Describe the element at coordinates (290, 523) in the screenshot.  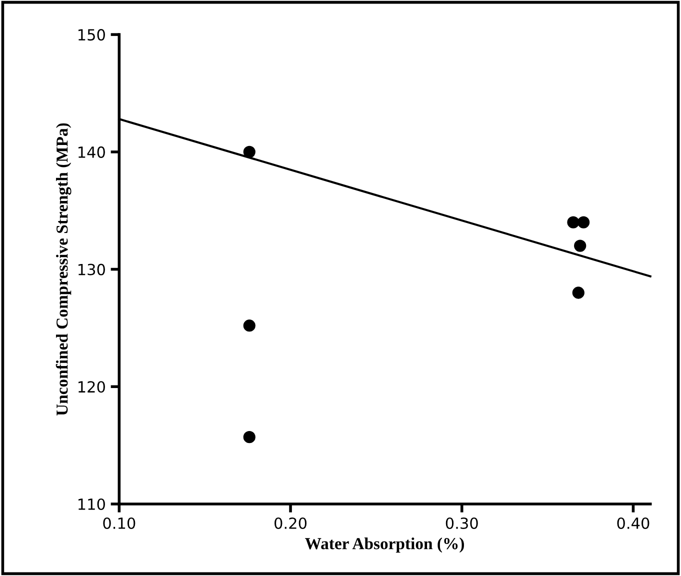
I see `x-tick-label: 0.20` at that location.